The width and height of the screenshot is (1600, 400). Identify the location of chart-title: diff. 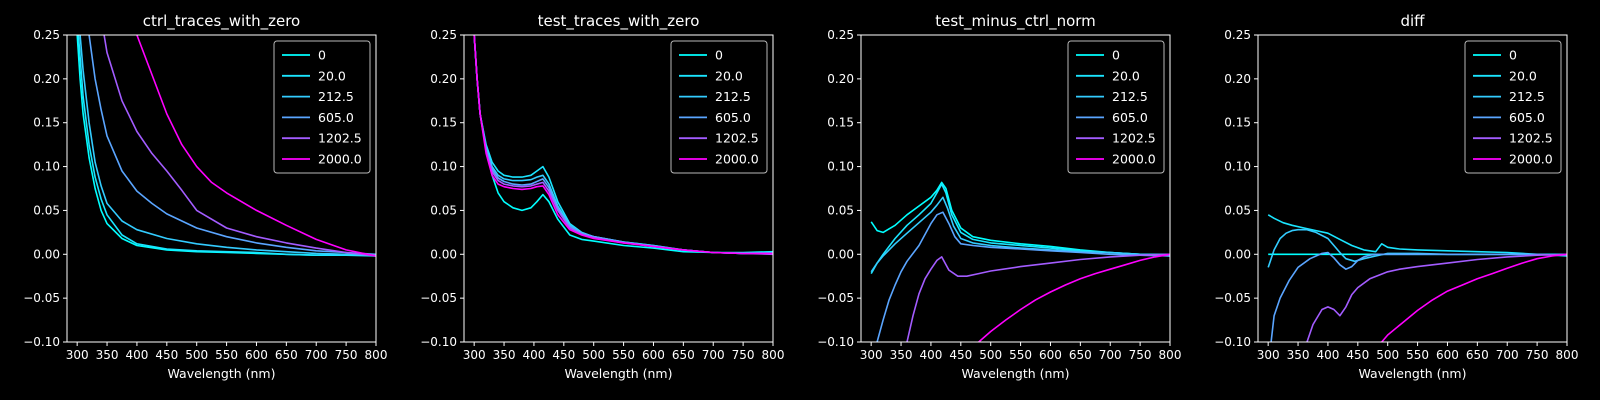
(1412, 21).